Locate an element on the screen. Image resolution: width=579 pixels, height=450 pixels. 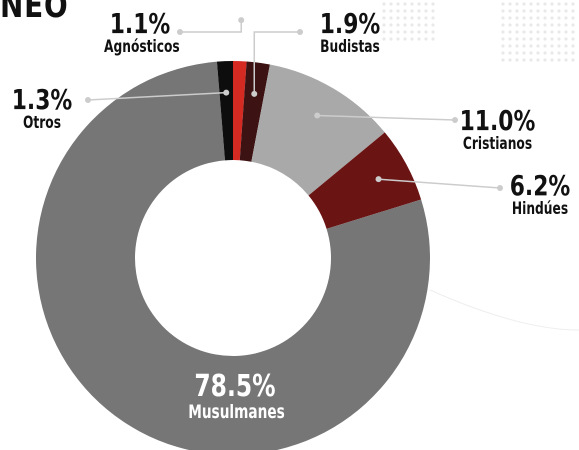
slice-label-agnosticos: 1.1% Agnósticos is located at coordinates (140, 33).